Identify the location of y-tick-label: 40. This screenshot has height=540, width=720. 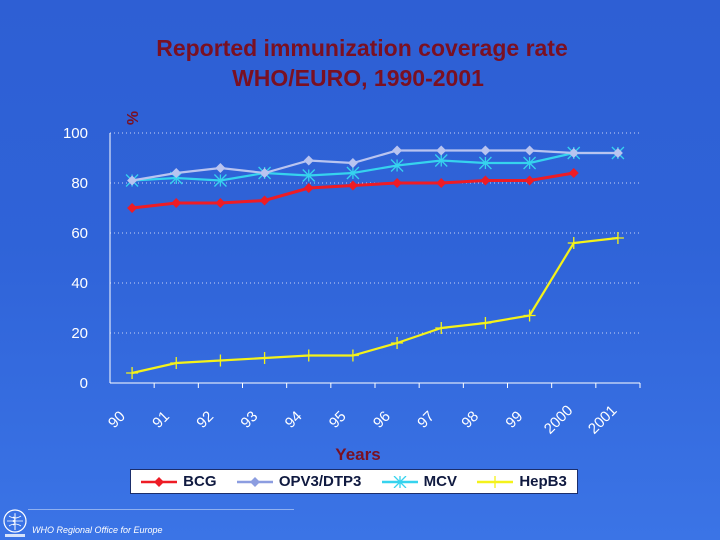
(79, 283).